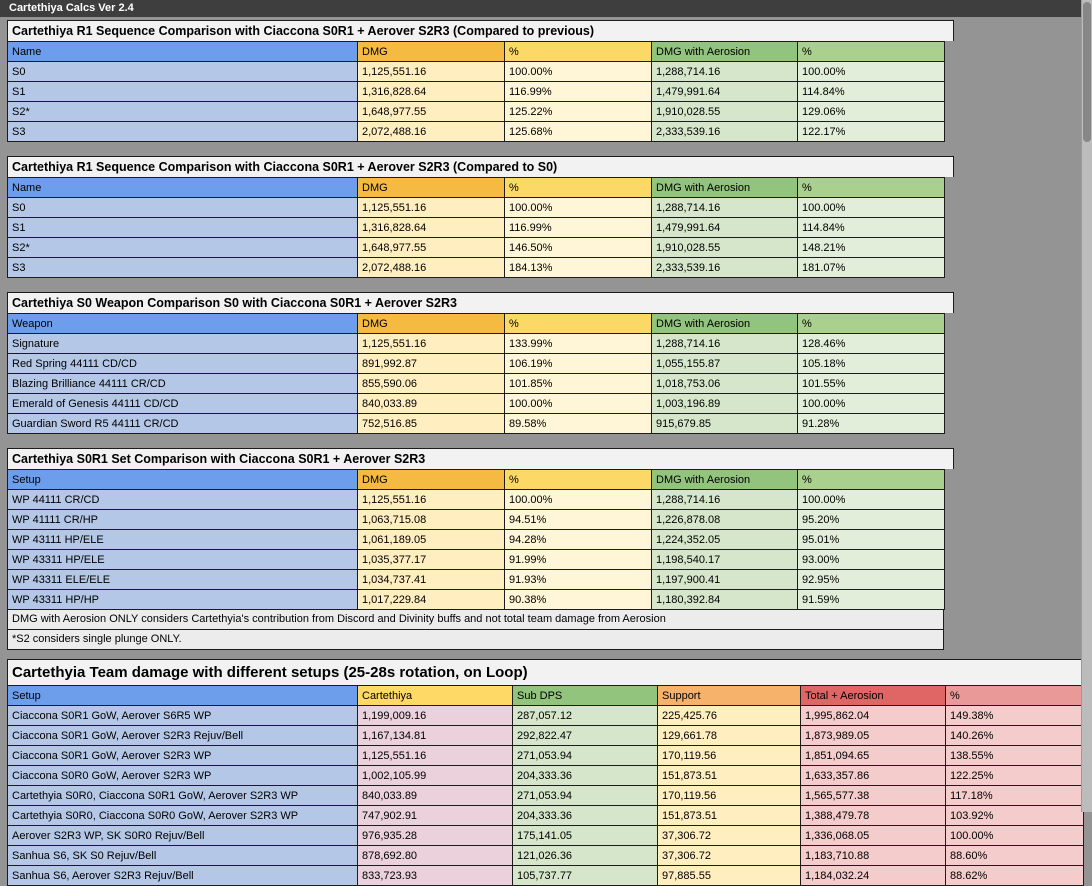  Describe the element at coordinates (871, 131) in the screenshot. I see `value-cell: 122.17%` at that location.